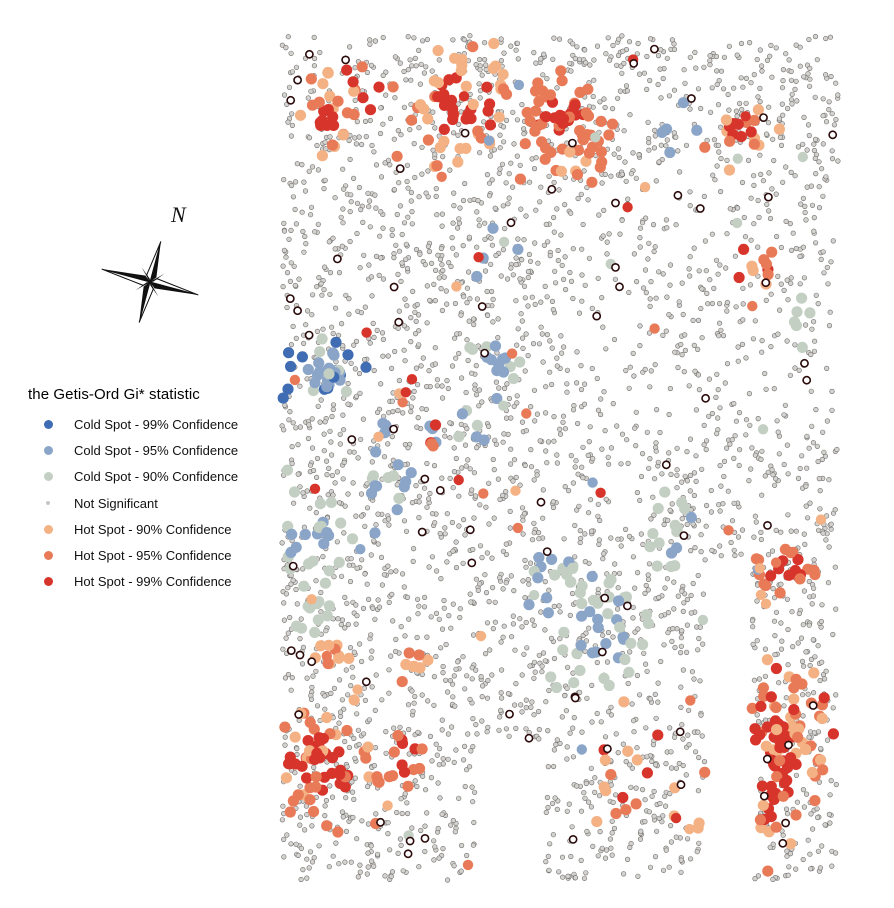  Describe the element at coordinates (156, 424) in the screenshot. I see `legend-label: Cold Spot - 99% Confidence` at that location.